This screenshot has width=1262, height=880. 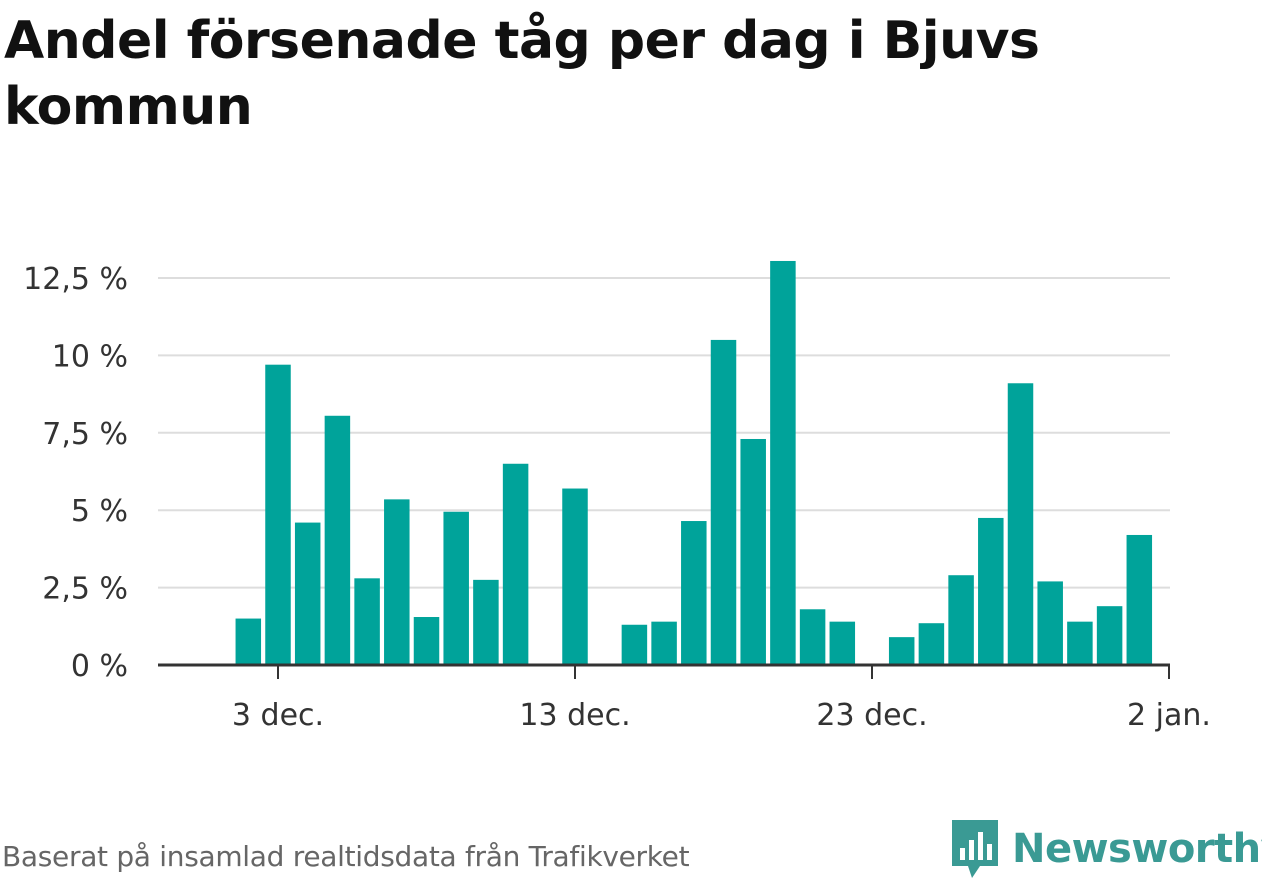 What do you see at coordinates (975, 849) in the screenshot?
I see `bar-chart-speech-bubble-icon` at bounding box center [975, 849].